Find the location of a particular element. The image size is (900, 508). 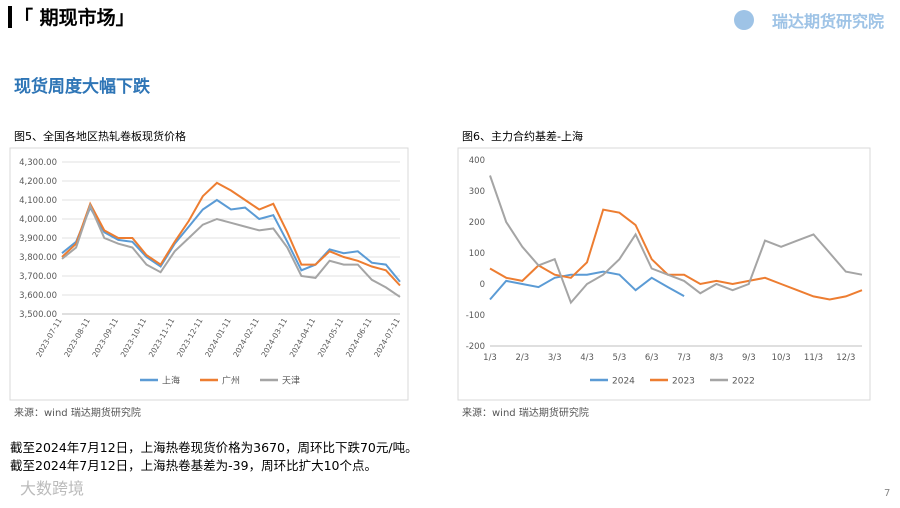

y-tick-label: 4,100.00 is located at coordinates (38, 201).